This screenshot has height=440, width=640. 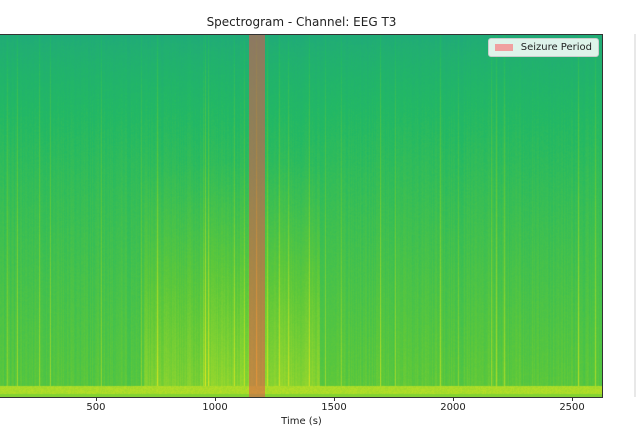 I want to click on x-tick-label: 2500, so click(x=572, y=407).